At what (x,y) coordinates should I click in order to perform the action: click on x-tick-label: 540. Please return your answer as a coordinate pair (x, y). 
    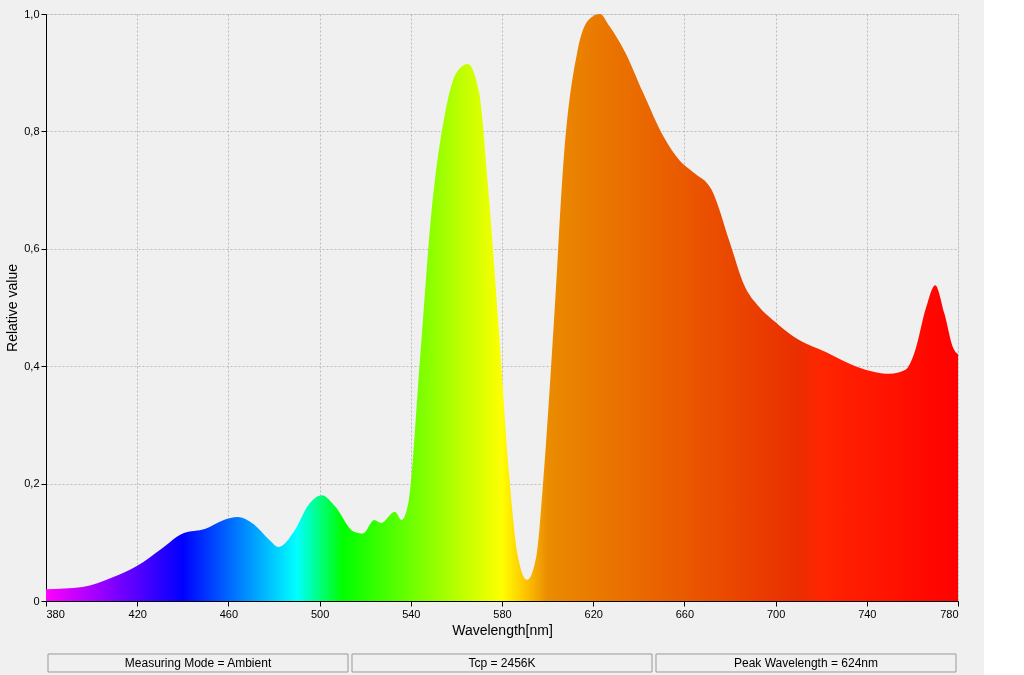
    Looking at the image, I should click on (411, 613).